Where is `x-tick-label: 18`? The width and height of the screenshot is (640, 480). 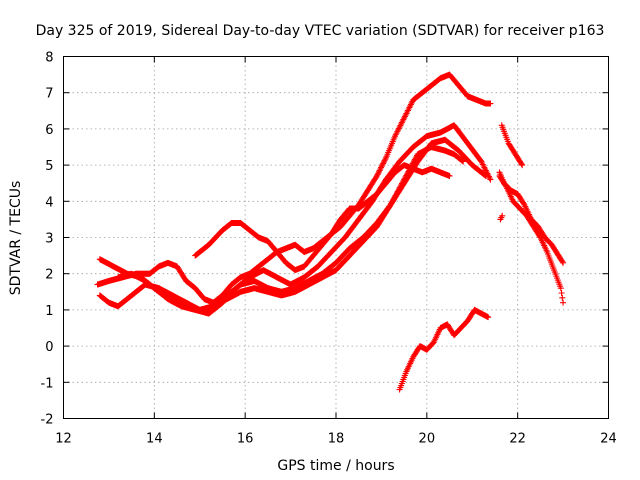 x-tick-label: 18 is located at coordinates (336, 439).